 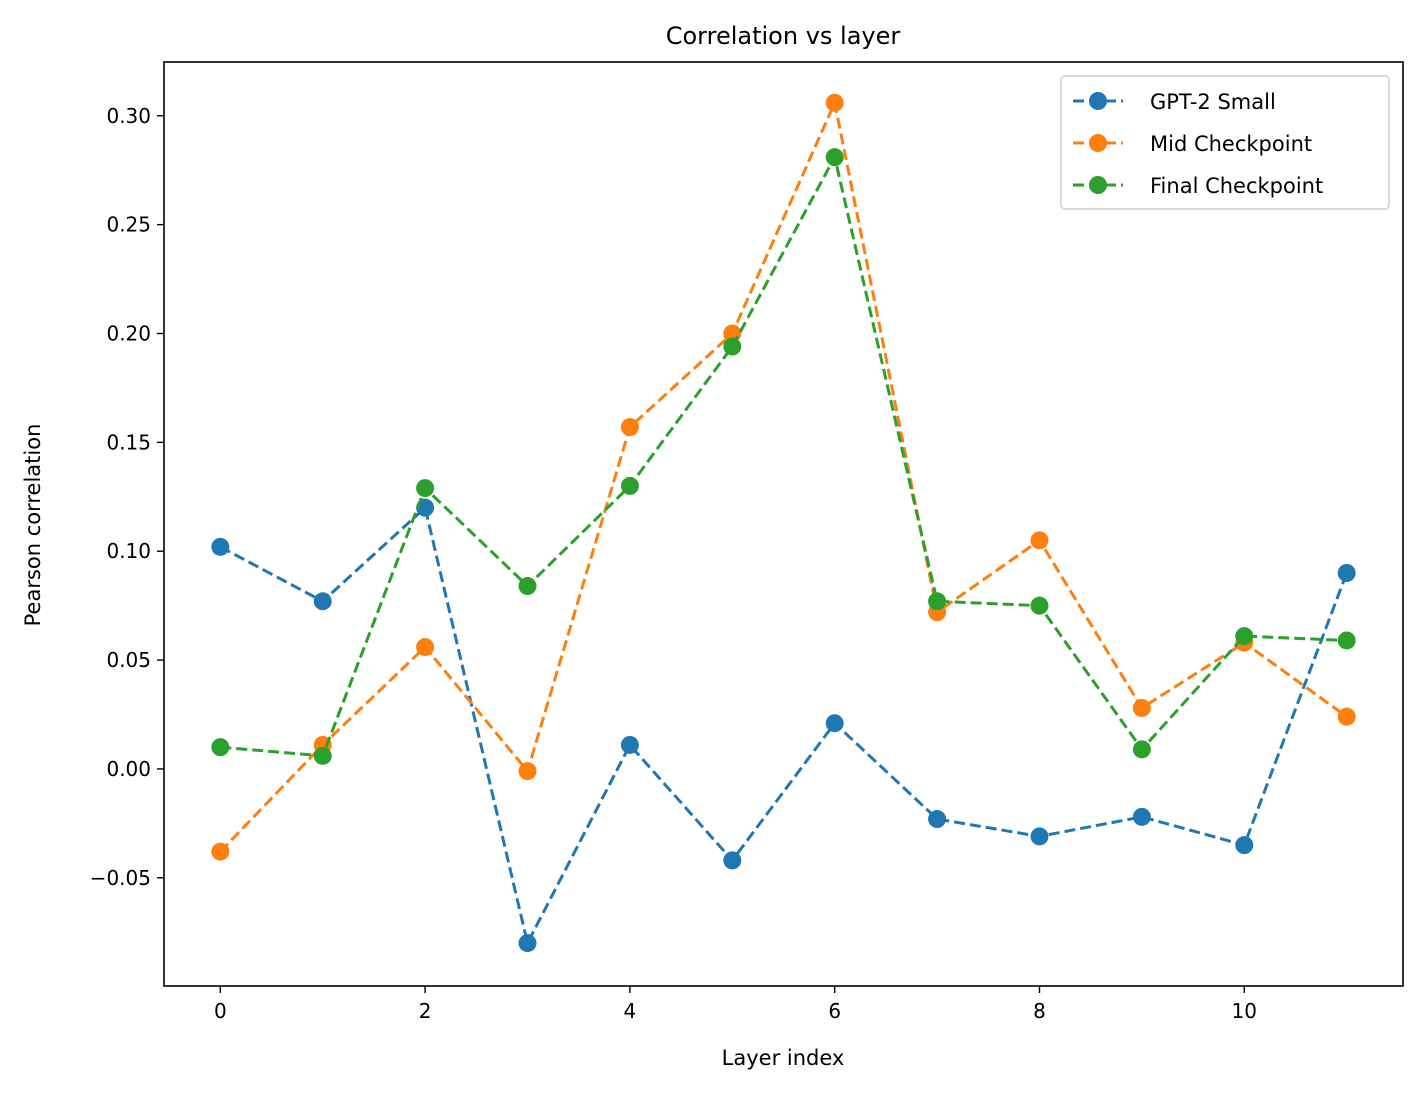 I want to click on x-axis: 0 2 4 6 8 10, so click(x=735, y=1004).